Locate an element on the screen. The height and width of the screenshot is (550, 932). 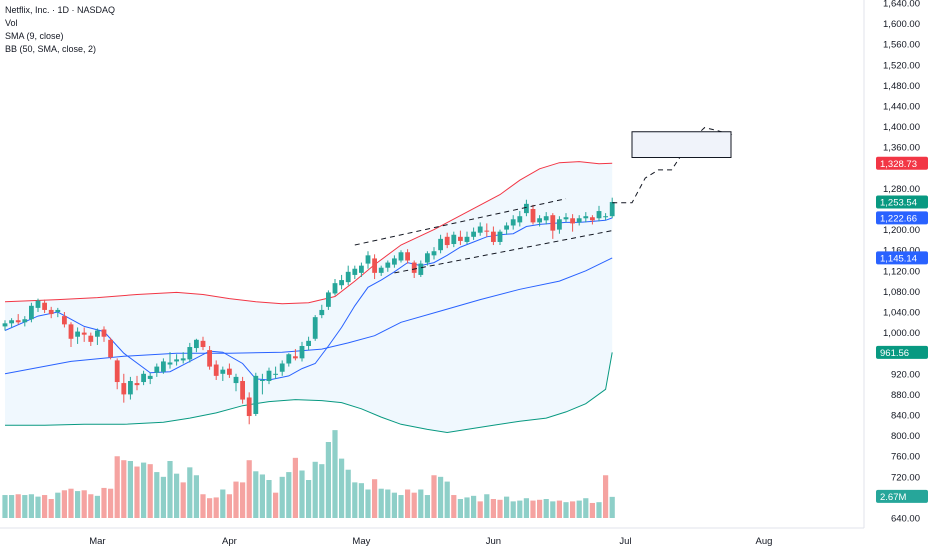
legend-symbol-title: Netflix, Inc. · 1D · NASDAQ is located at coordinates (60, 10).